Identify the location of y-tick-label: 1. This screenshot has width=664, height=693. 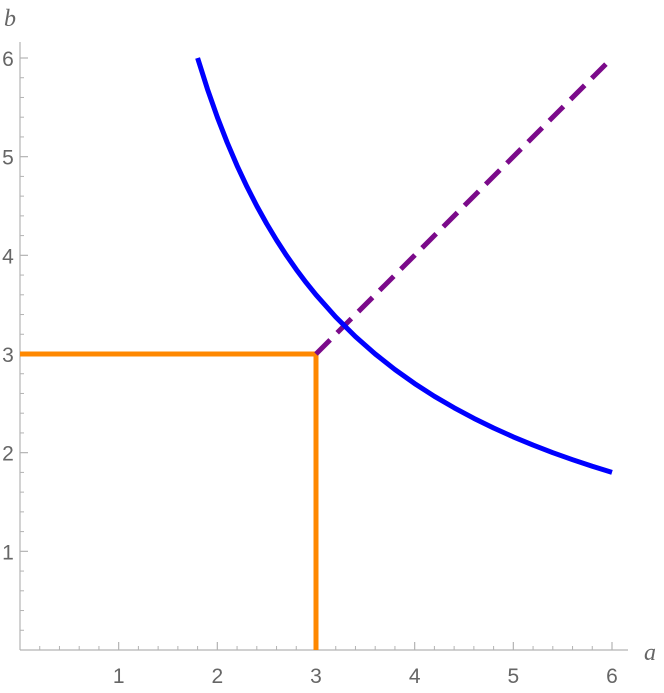
(8, 552).